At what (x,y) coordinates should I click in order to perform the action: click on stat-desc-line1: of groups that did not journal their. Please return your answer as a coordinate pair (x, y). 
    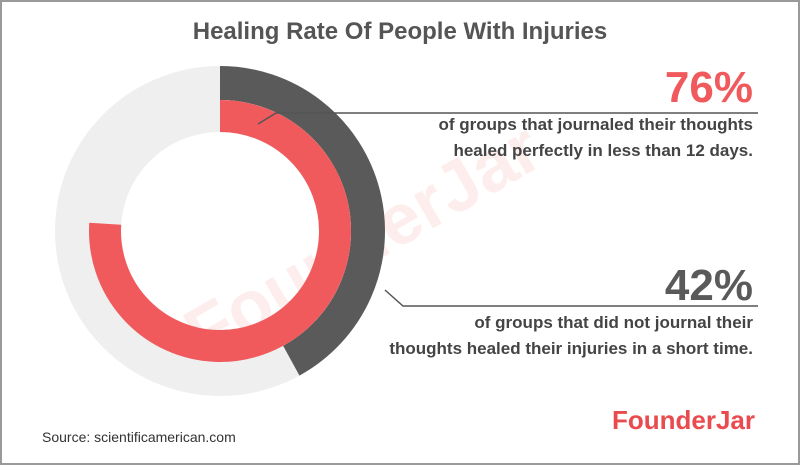
    Looking at the image, I should click on (613, 322).